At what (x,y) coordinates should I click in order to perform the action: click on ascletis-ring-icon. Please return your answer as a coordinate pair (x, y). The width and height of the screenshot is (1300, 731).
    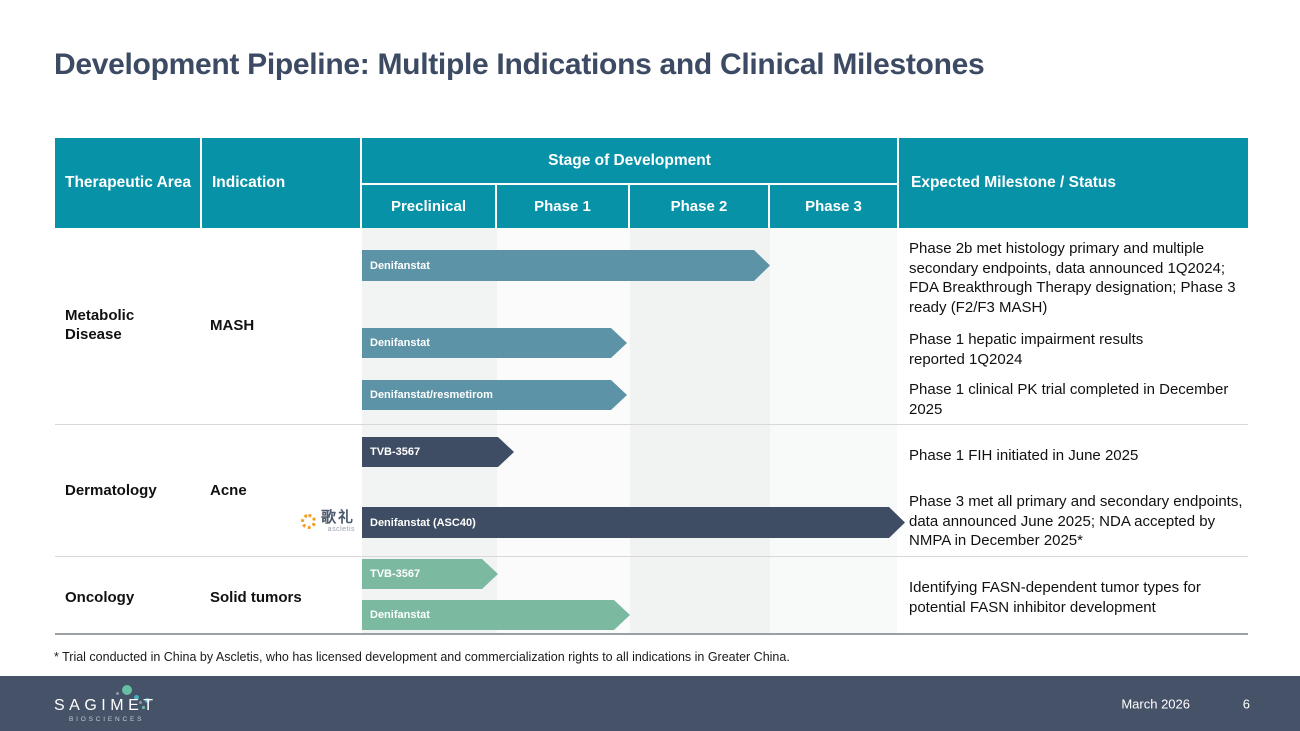
    Looking at the image, I should click on (308, 521).